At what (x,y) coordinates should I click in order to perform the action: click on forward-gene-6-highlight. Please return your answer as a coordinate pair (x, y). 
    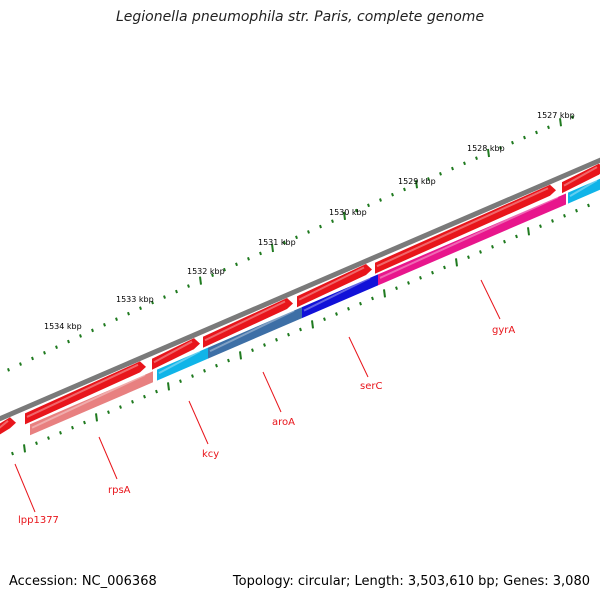
    Looking at the image, I should click on (462, 227).